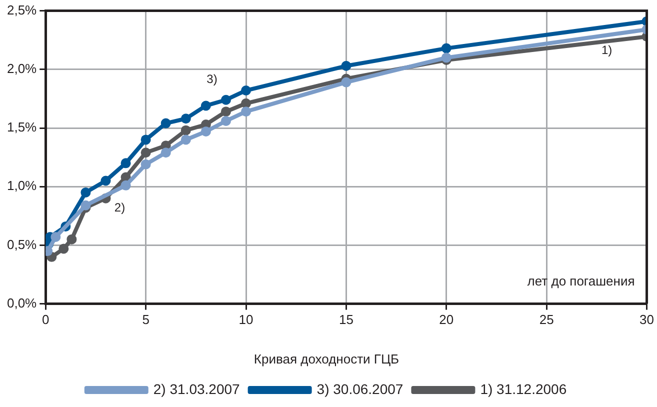 This screenshot has height=407, width=657. What do you see at coordinates (196, 388) in the screenshot?
I see `legend-label: 2) 31.03.2007` at bounding box center [196, 388].